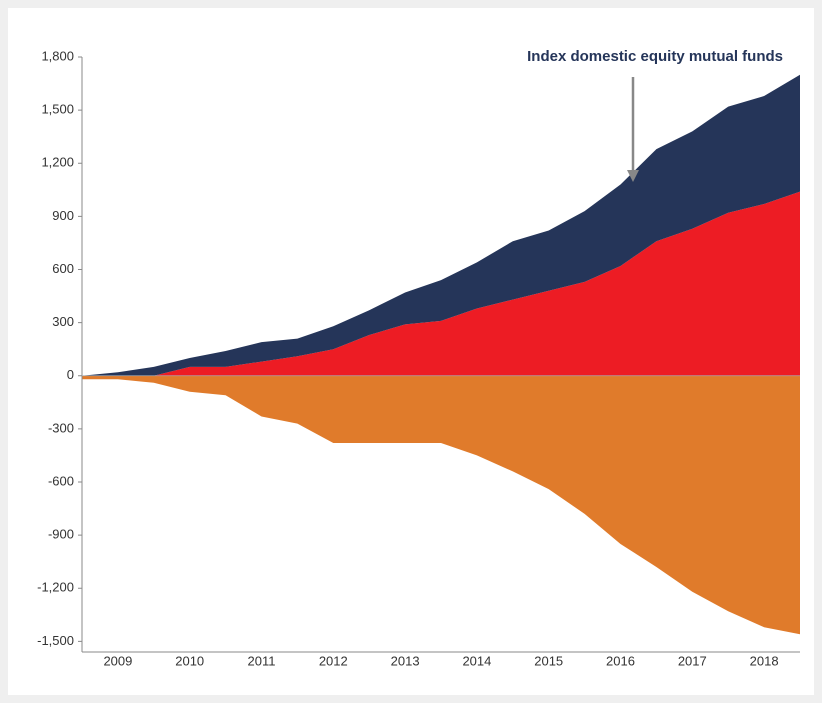  I want to click on y-tick-label: 1,200, so click(57, 162).